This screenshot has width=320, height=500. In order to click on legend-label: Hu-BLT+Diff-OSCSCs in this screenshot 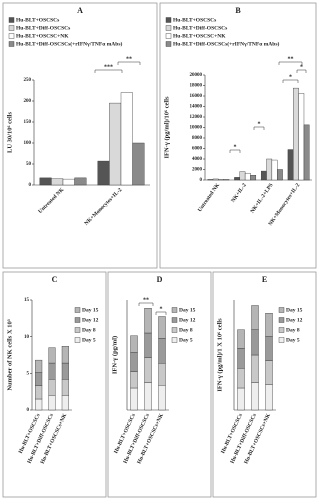, I will do `click(43, 28)`.